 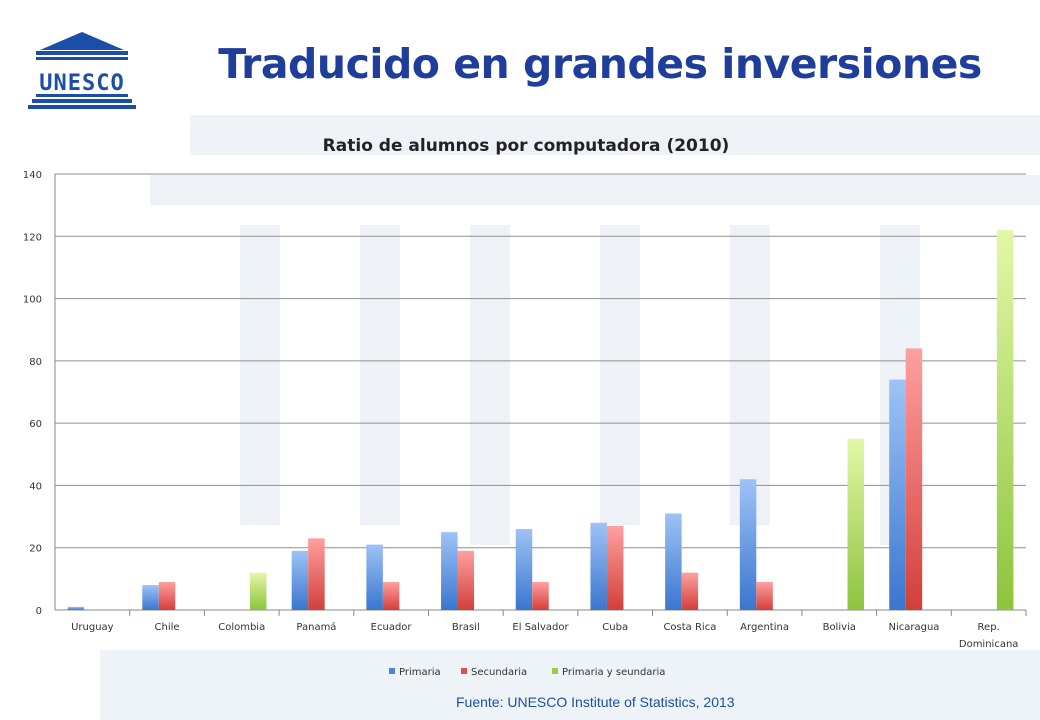 What do you see at coordinates (39, 611) in the screenshot?
I see `y-tick-label: 0` at bounding box center [39, 611].